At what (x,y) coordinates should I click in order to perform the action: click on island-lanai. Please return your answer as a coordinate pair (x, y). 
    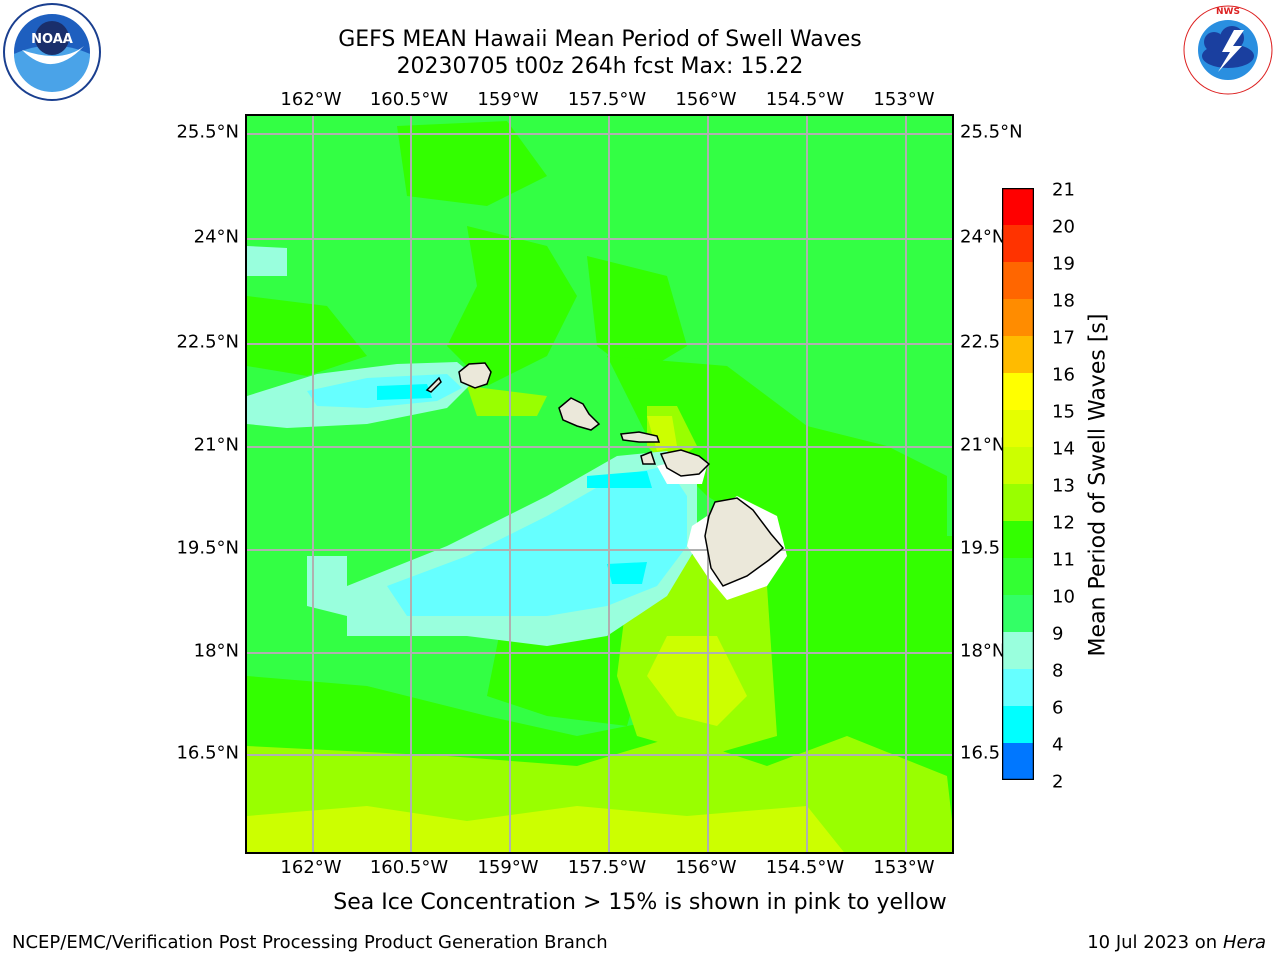
    Looking at the image, I should click on (648, 458).